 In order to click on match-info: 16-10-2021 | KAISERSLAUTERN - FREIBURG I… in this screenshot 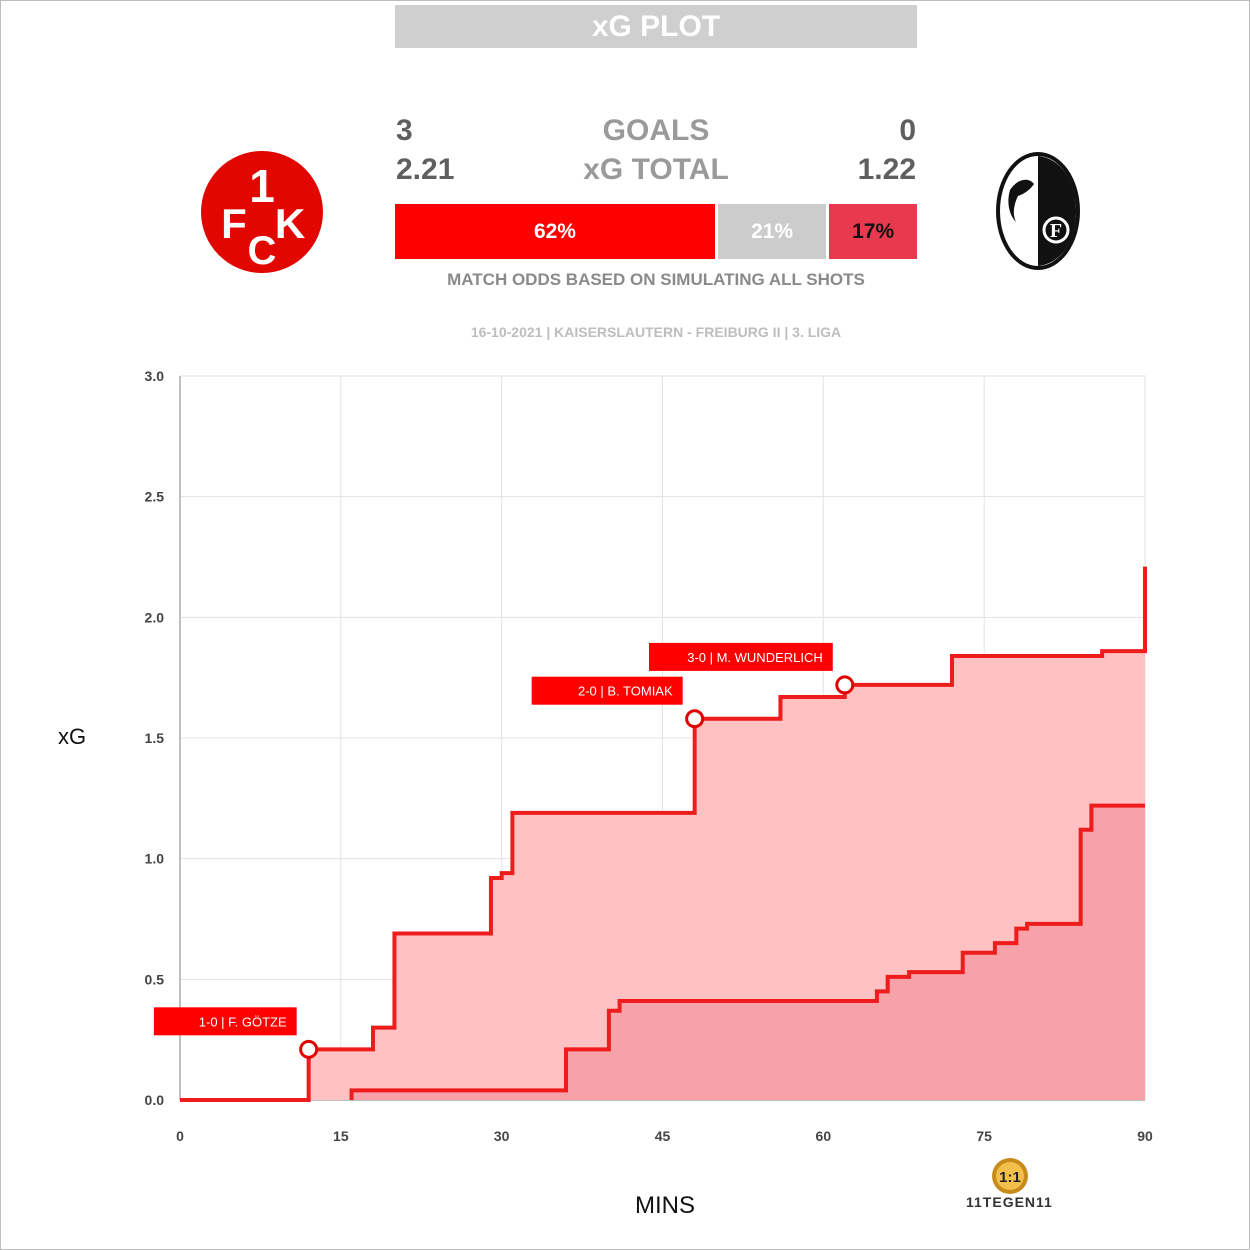, I will do `click(656, 332)`.